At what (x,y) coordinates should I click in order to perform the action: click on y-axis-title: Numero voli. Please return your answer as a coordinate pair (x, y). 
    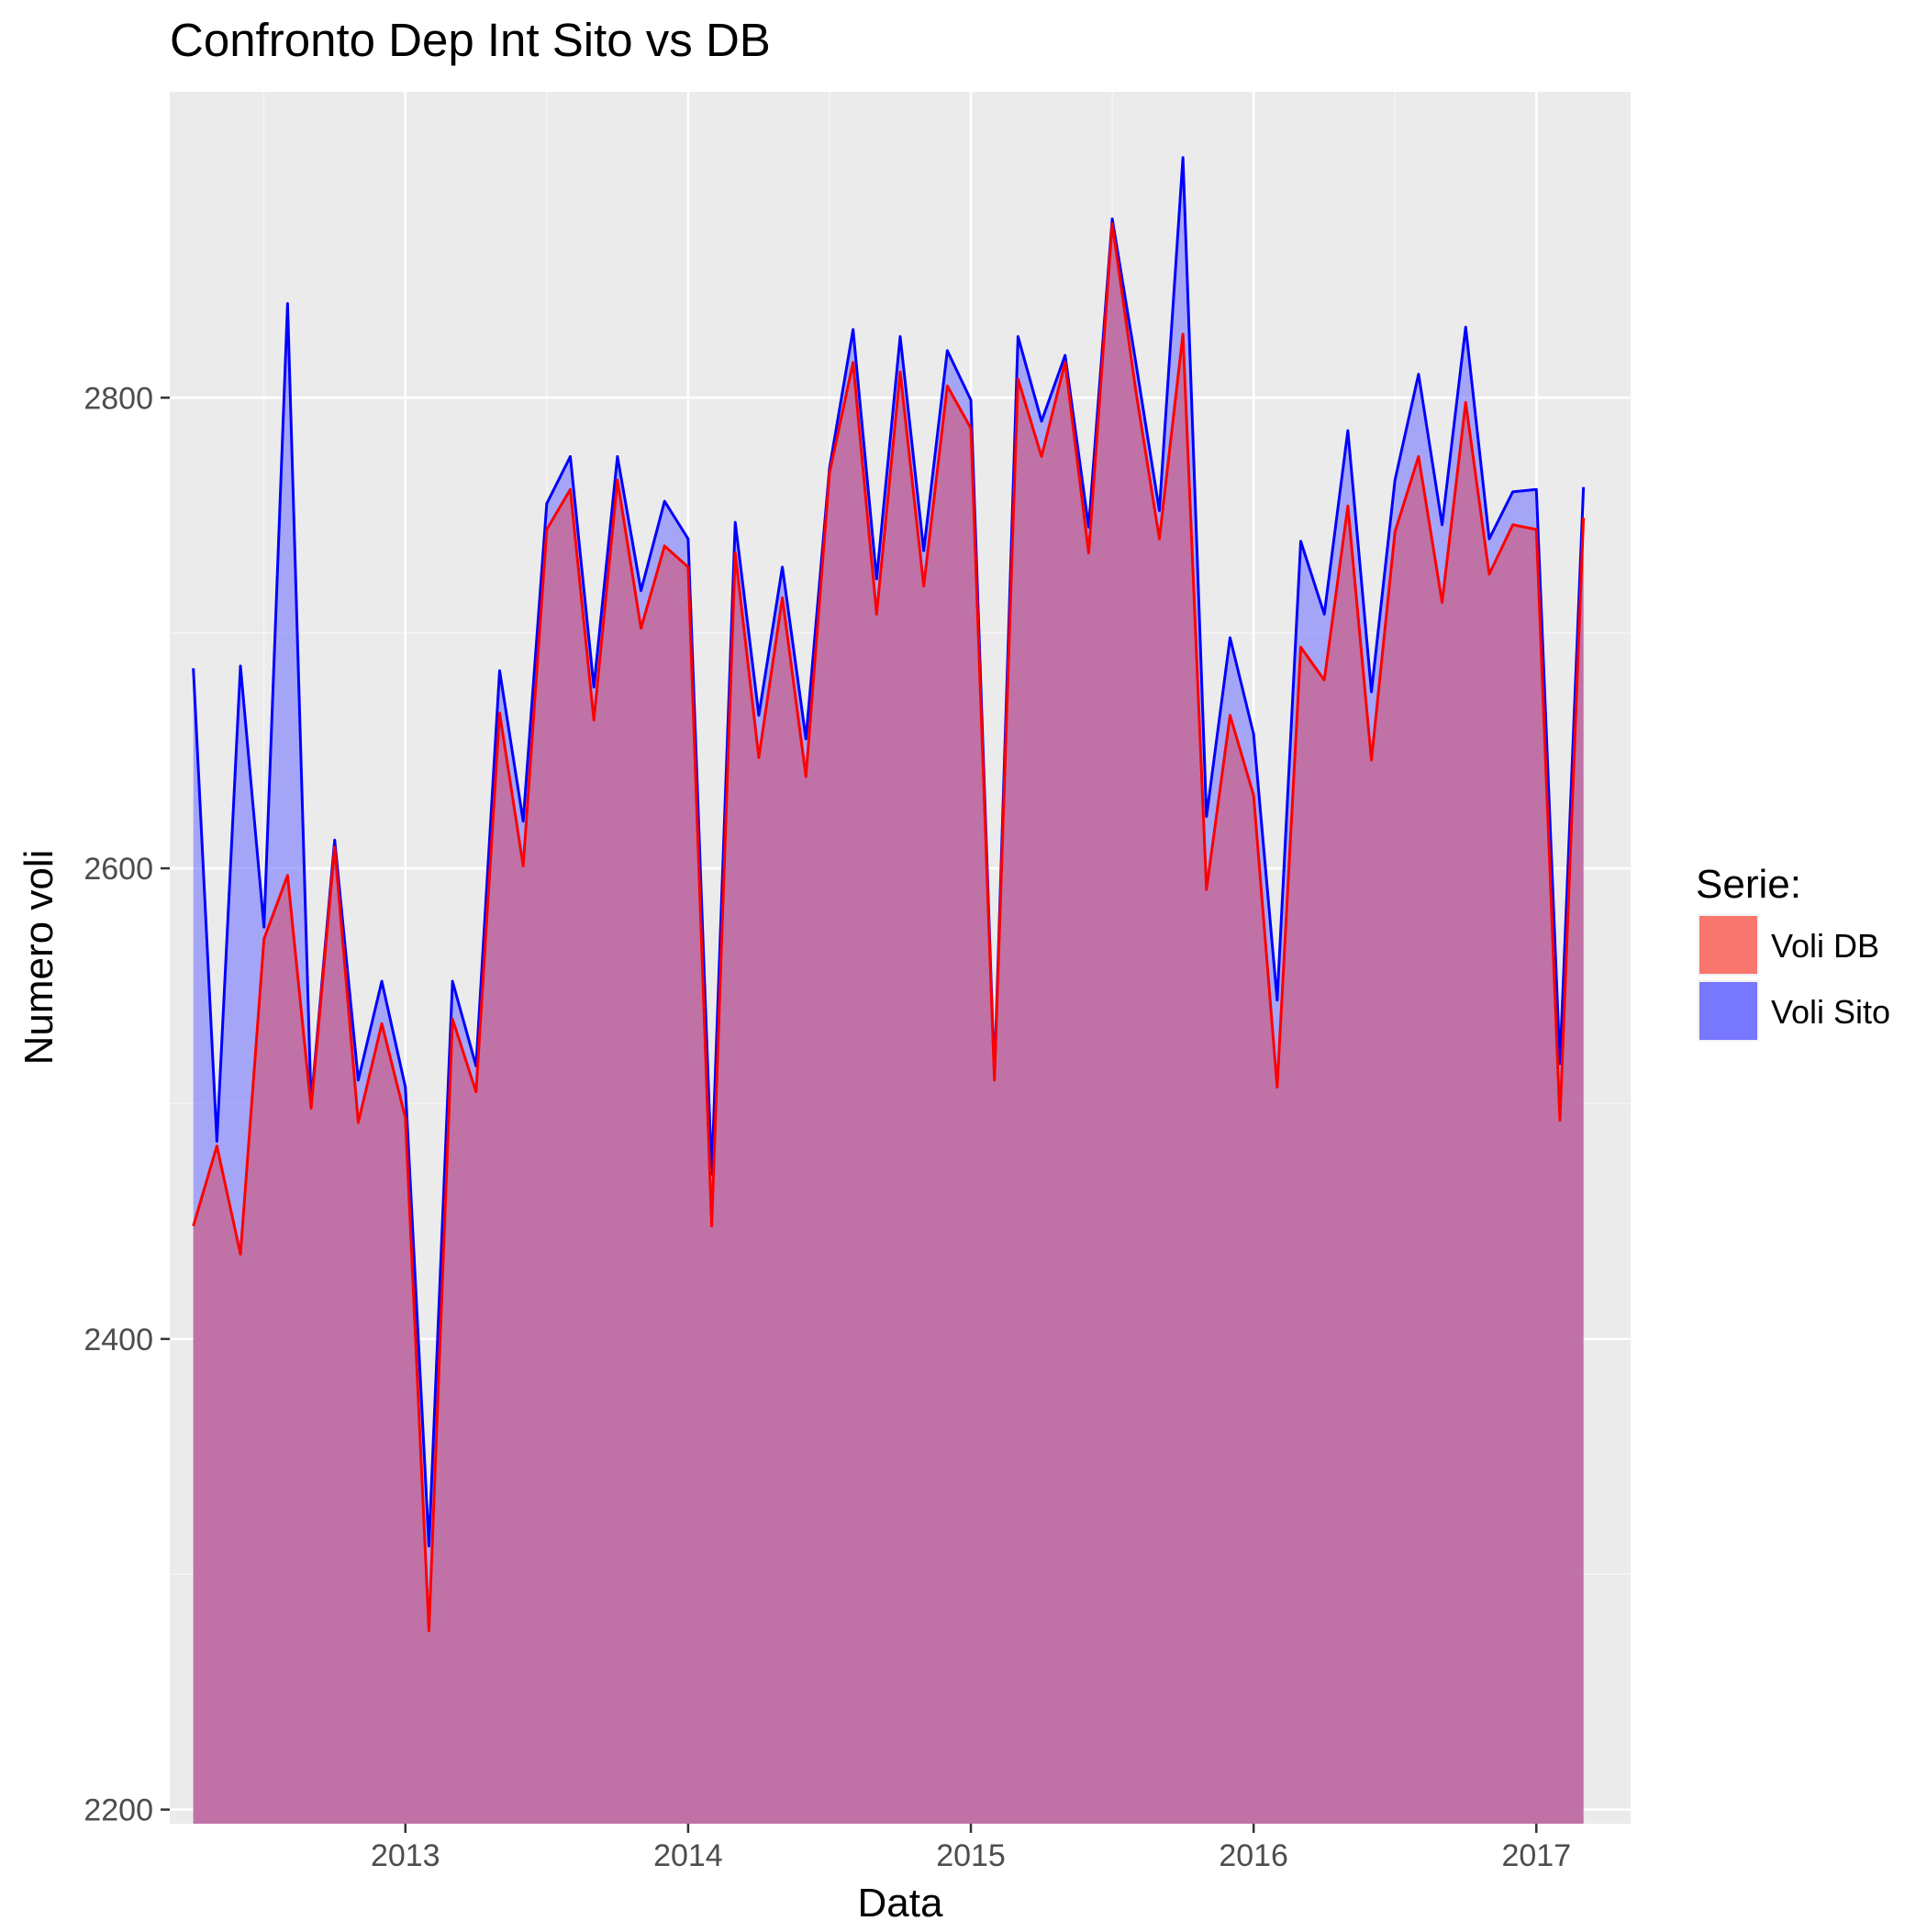
    Looking at the image, I should click on (39, 958).